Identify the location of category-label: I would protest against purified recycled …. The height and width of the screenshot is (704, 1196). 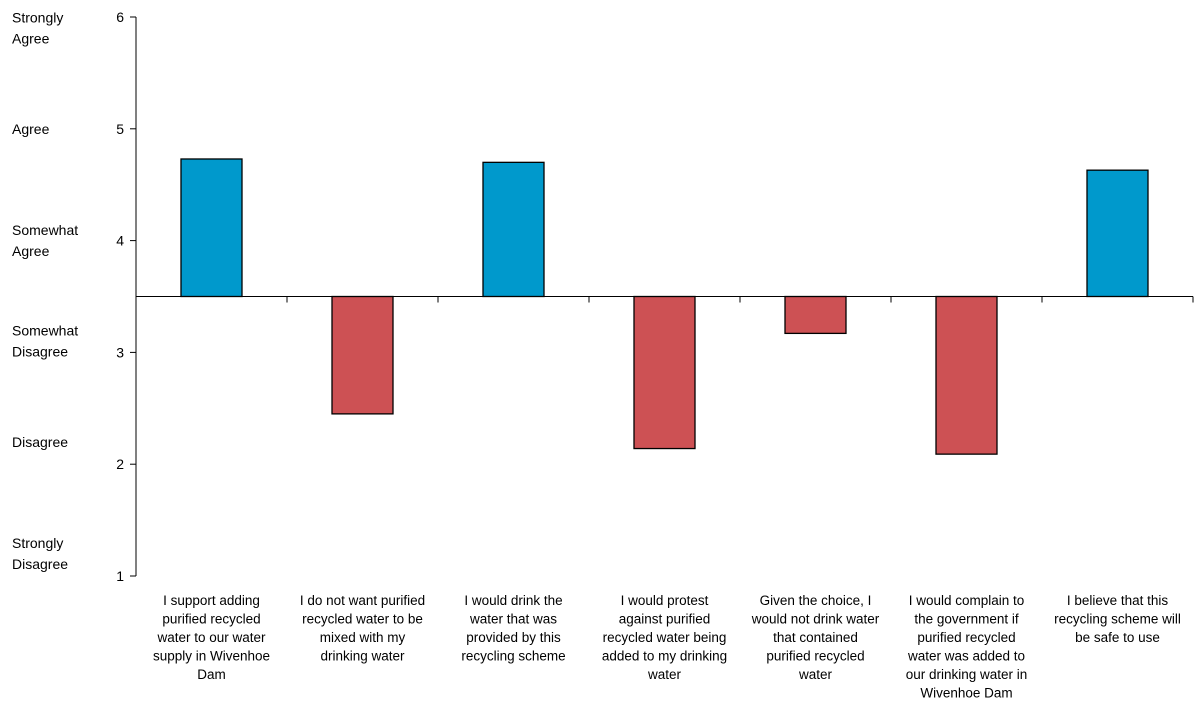
(664, 637).